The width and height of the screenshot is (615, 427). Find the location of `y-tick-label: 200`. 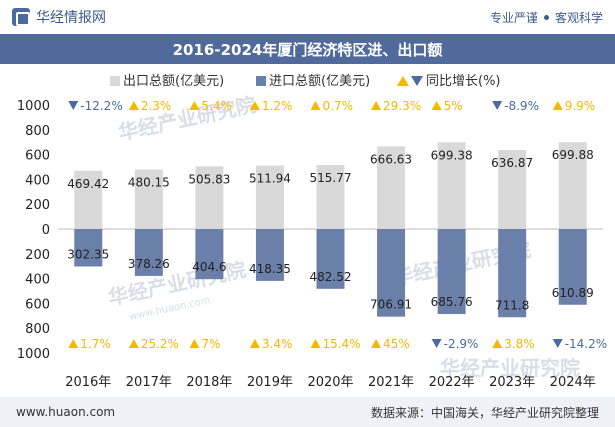

y-tick-label: 200 is located at coordinates (37, 255).